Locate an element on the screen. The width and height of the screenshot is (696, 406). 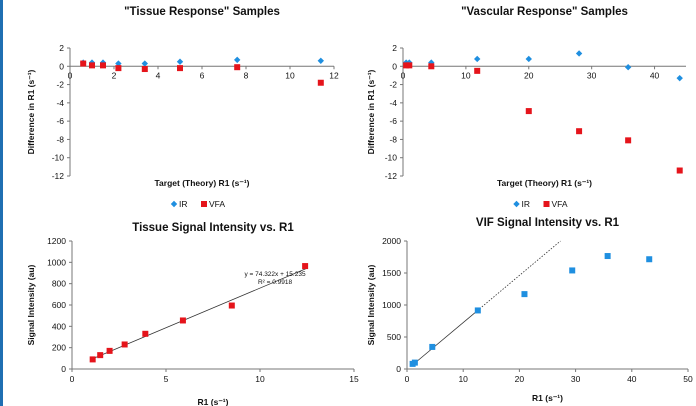
y-tick-label: 400 is located at coordinates (59, 326).